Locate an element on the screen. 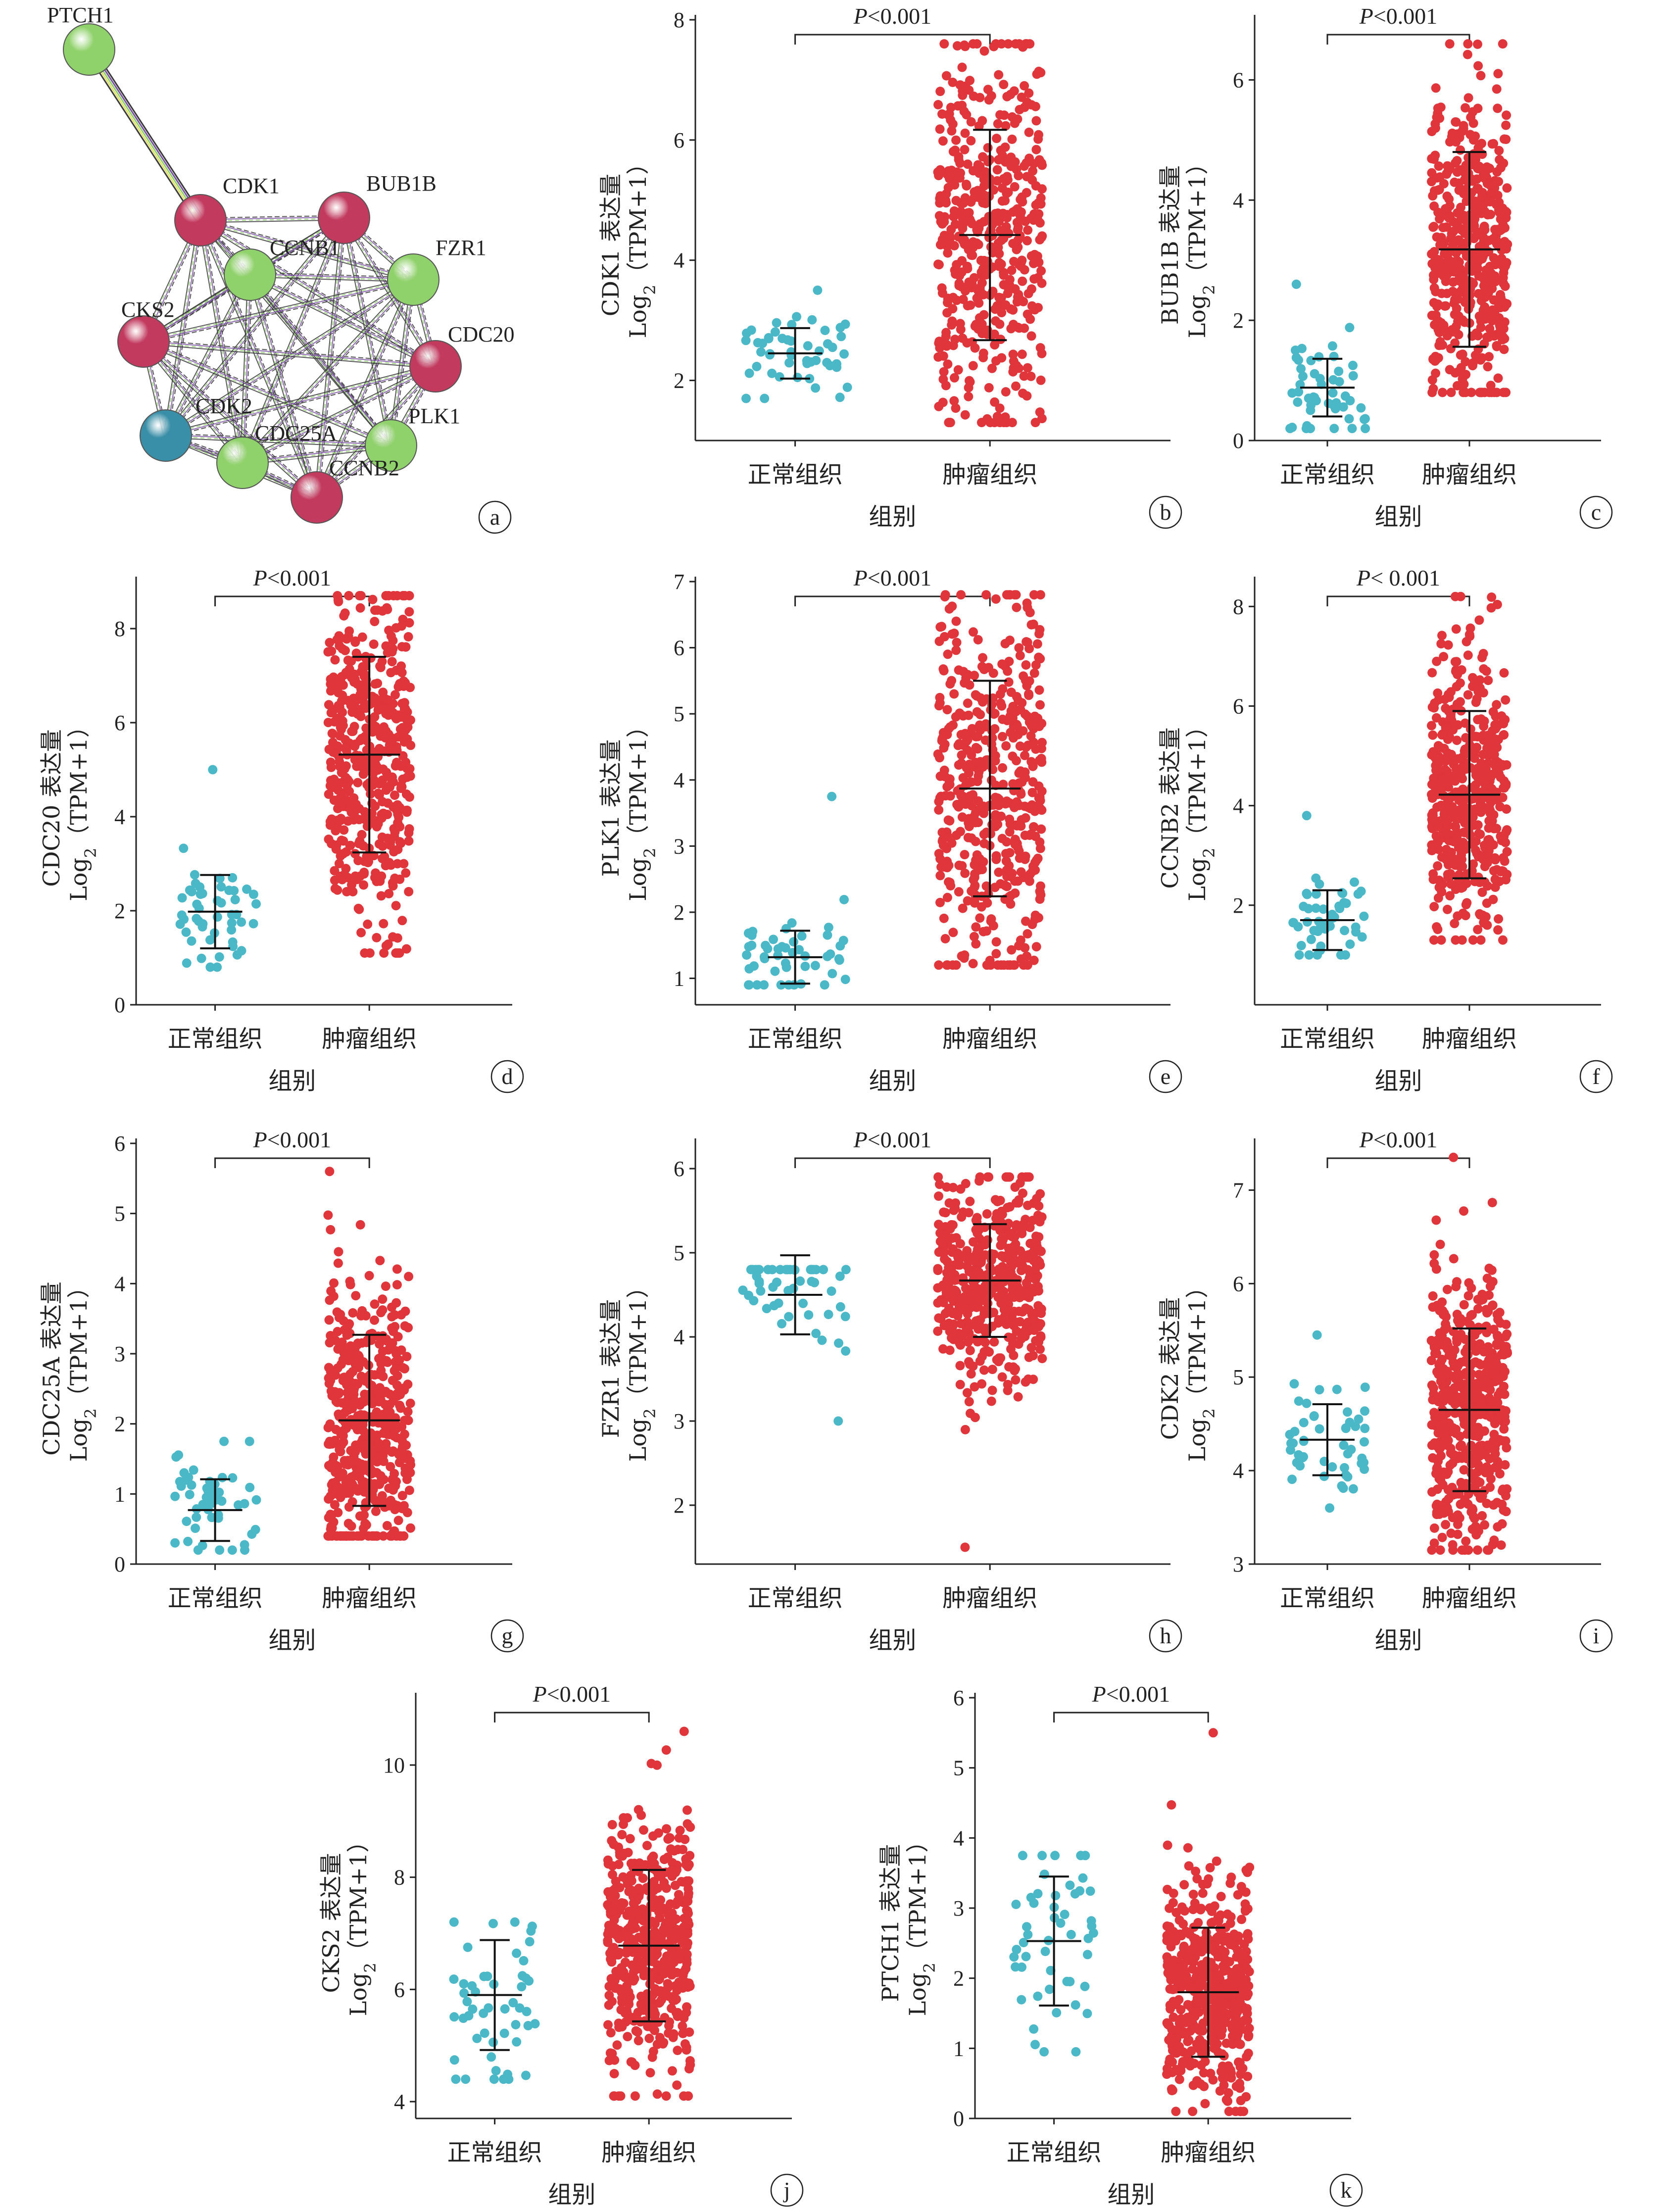 Image resolution: width=1656 pixels, height=2212 pixels. p-value-part: P is located at coordinates (1363, 577).